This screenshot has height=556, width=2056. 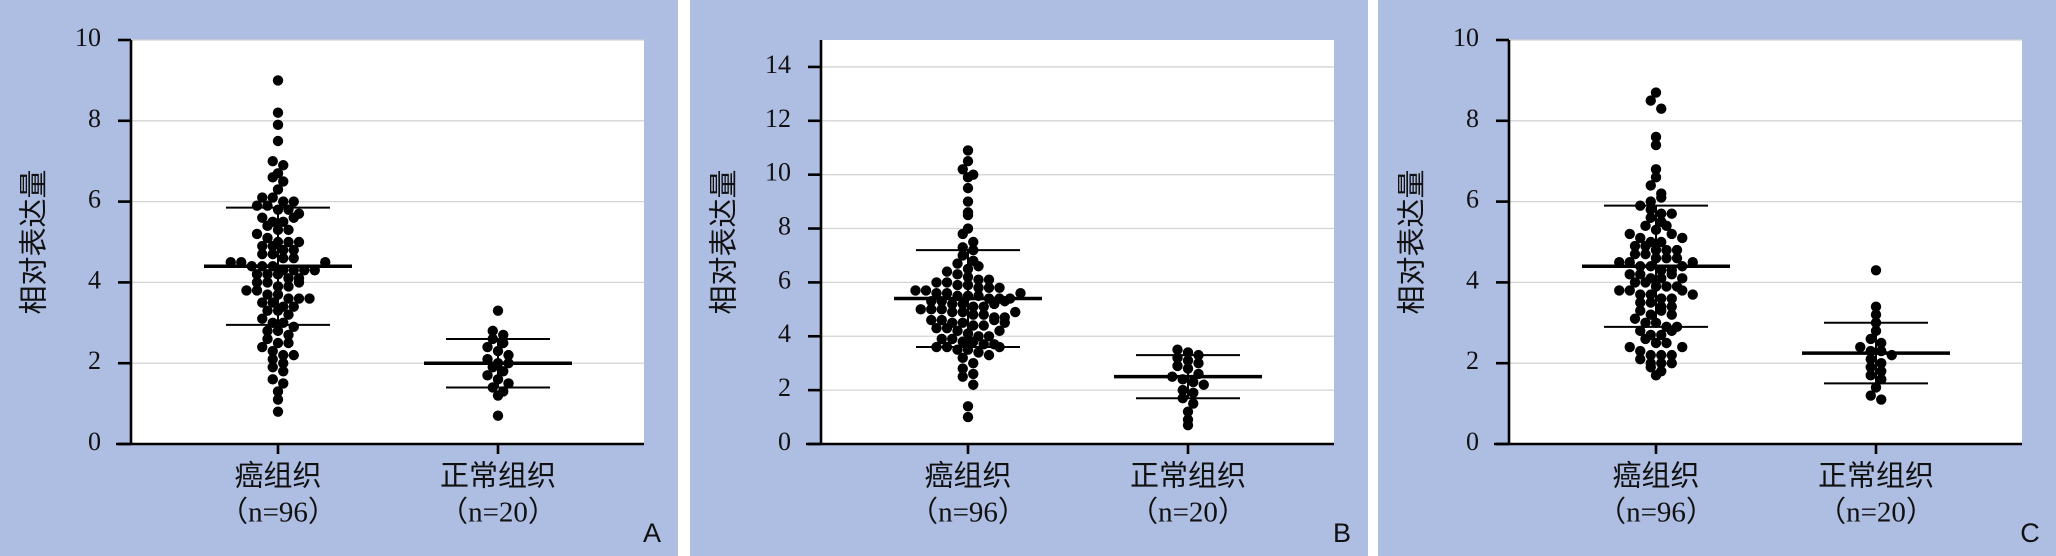 What do you see at coordinates (1342, 533) in the screenshot?
I see `panel-letter: B` at bounding box center [1342, 533].